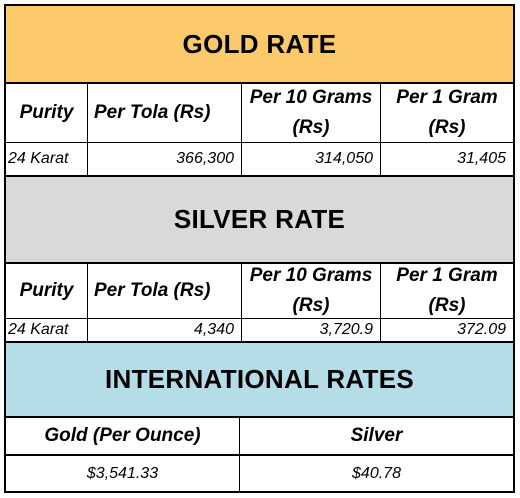 The width and height of the screenshot is (520, 498). What do you see at coordinates (123, 473) in the screenshot?
I see `international-gold-value: $3,541.33` at bounding box center [123, 473].